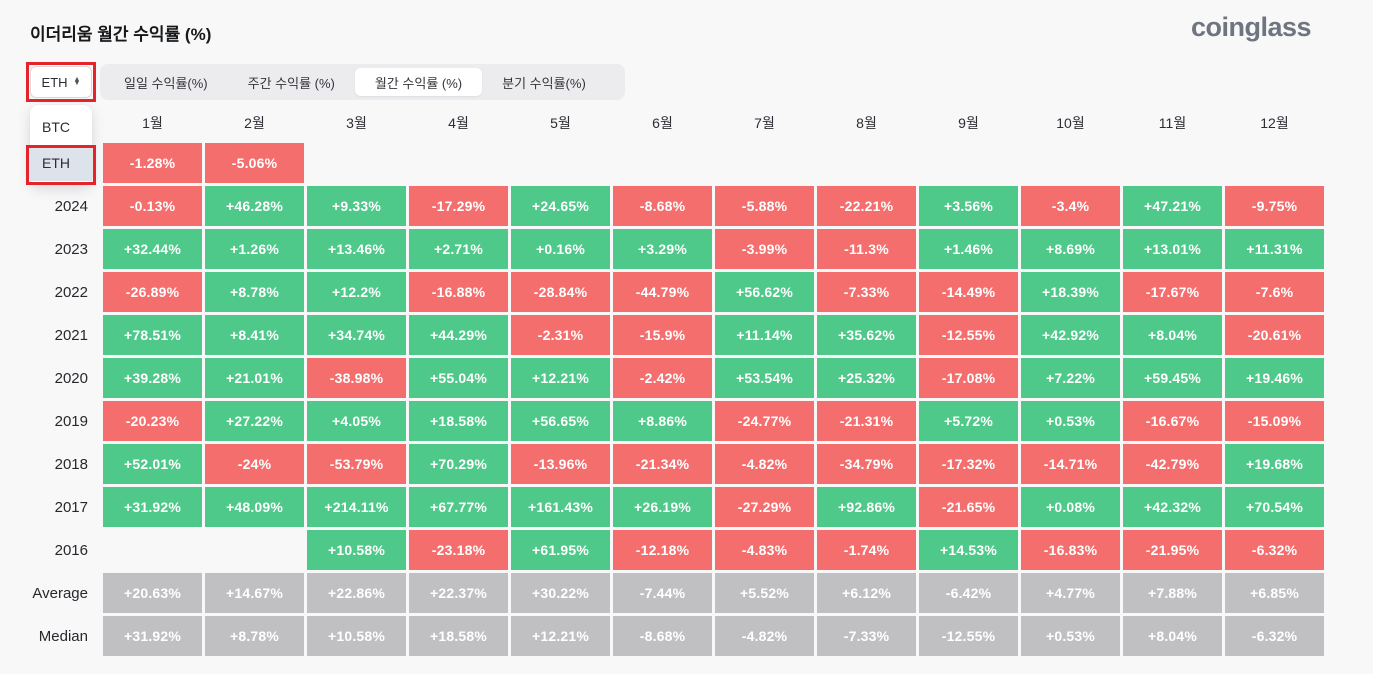 This screenshot has height=674, width=1373. Describe the element at coordinates (458, 464) in the screenshot. I see `return-cell: +70.29%` at that location.